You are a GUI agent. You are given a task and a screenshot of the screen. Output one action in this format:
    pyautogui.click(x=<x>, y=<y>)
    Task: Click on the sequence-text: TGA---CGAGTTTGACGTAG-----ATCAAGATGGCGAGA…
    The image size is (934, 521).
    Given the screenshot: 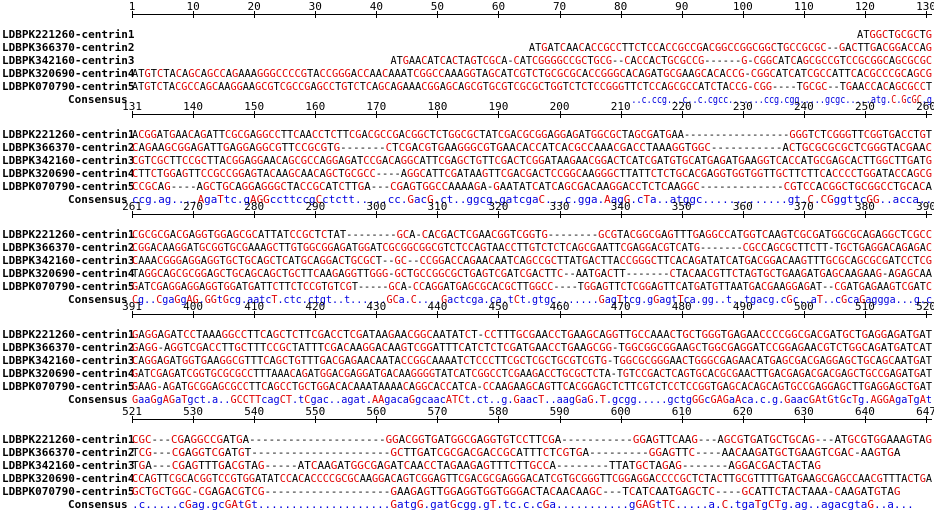 What is the action you would take?
    pyautogui.click(x=476, y=465)
    